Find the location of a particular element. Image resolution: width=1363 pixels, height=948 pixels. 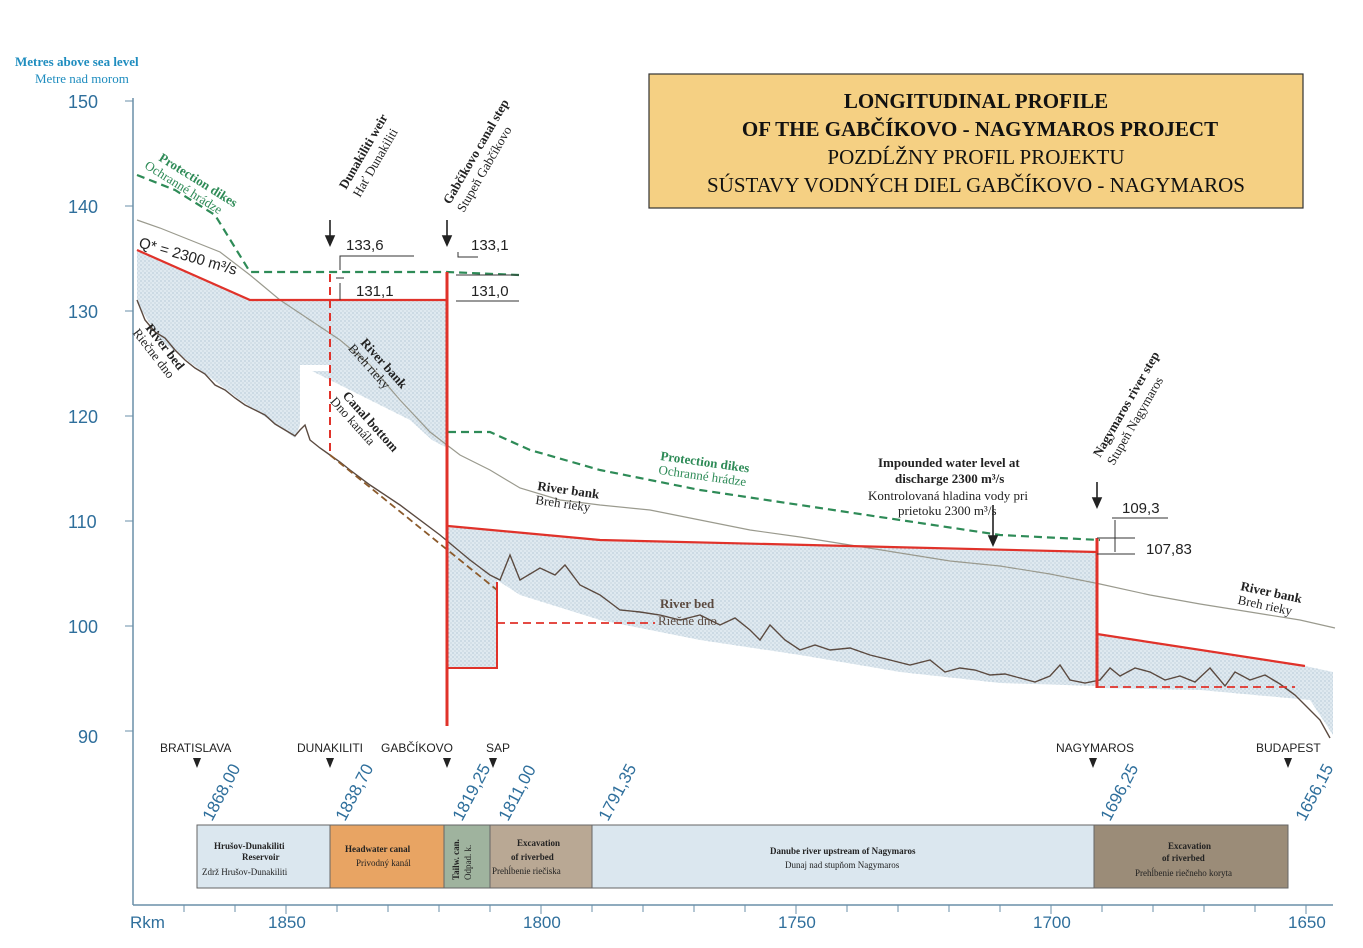

dunakiliti-upper-level: 133,6 is located at coordinates (365, 245).